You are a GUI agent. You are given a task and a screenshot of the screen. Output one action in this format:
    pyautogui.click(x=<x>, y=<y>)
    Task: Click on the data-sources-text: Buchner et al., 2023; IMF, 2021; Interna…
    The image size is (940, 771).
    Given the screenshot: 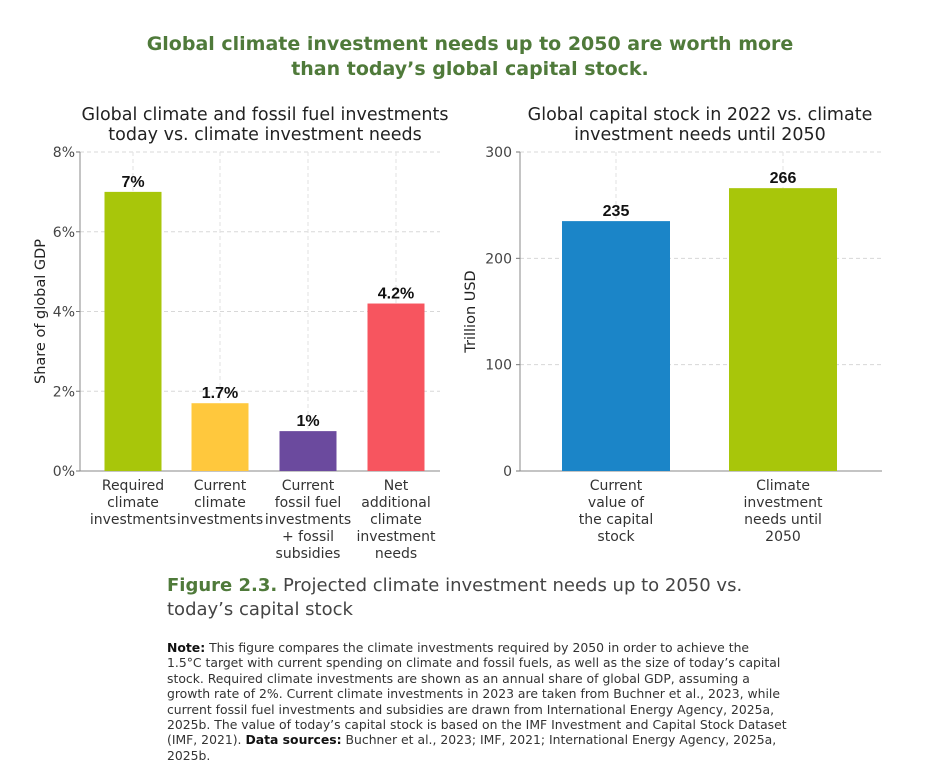 What is the action you would take?
    pyautogui.click(x=472, y=747)
    